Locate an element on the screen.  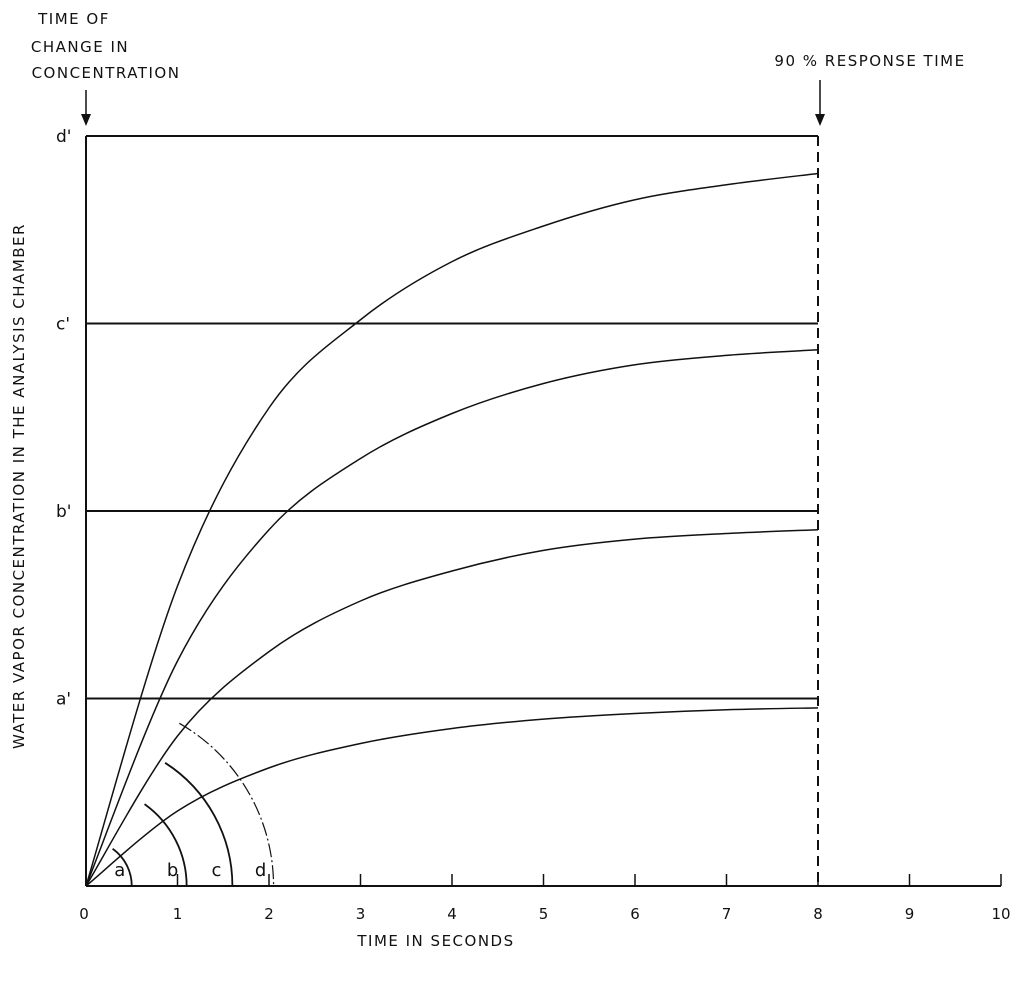
x-tick-label-8: 8 is located at coordinates (818, 914).